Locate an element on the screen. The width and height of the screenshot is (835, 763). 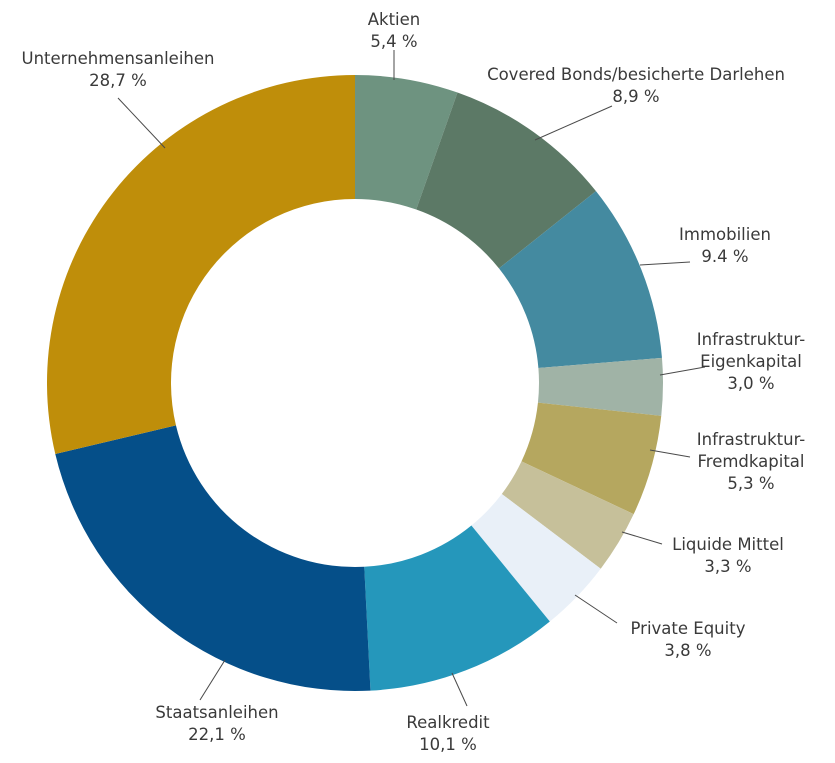
slice-realkredit is located at coordinates (457, 608).